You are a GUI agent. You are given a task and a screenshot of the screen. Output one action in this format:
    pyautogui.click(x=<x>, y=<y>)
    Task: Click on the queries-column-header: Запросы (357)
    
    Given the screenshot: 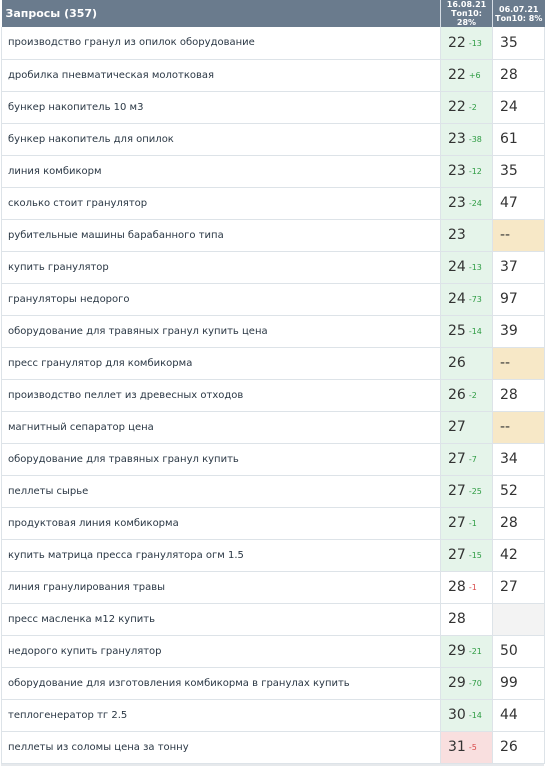 What is the action you would take?
    pyautogui.click(x=221, y=13)
    